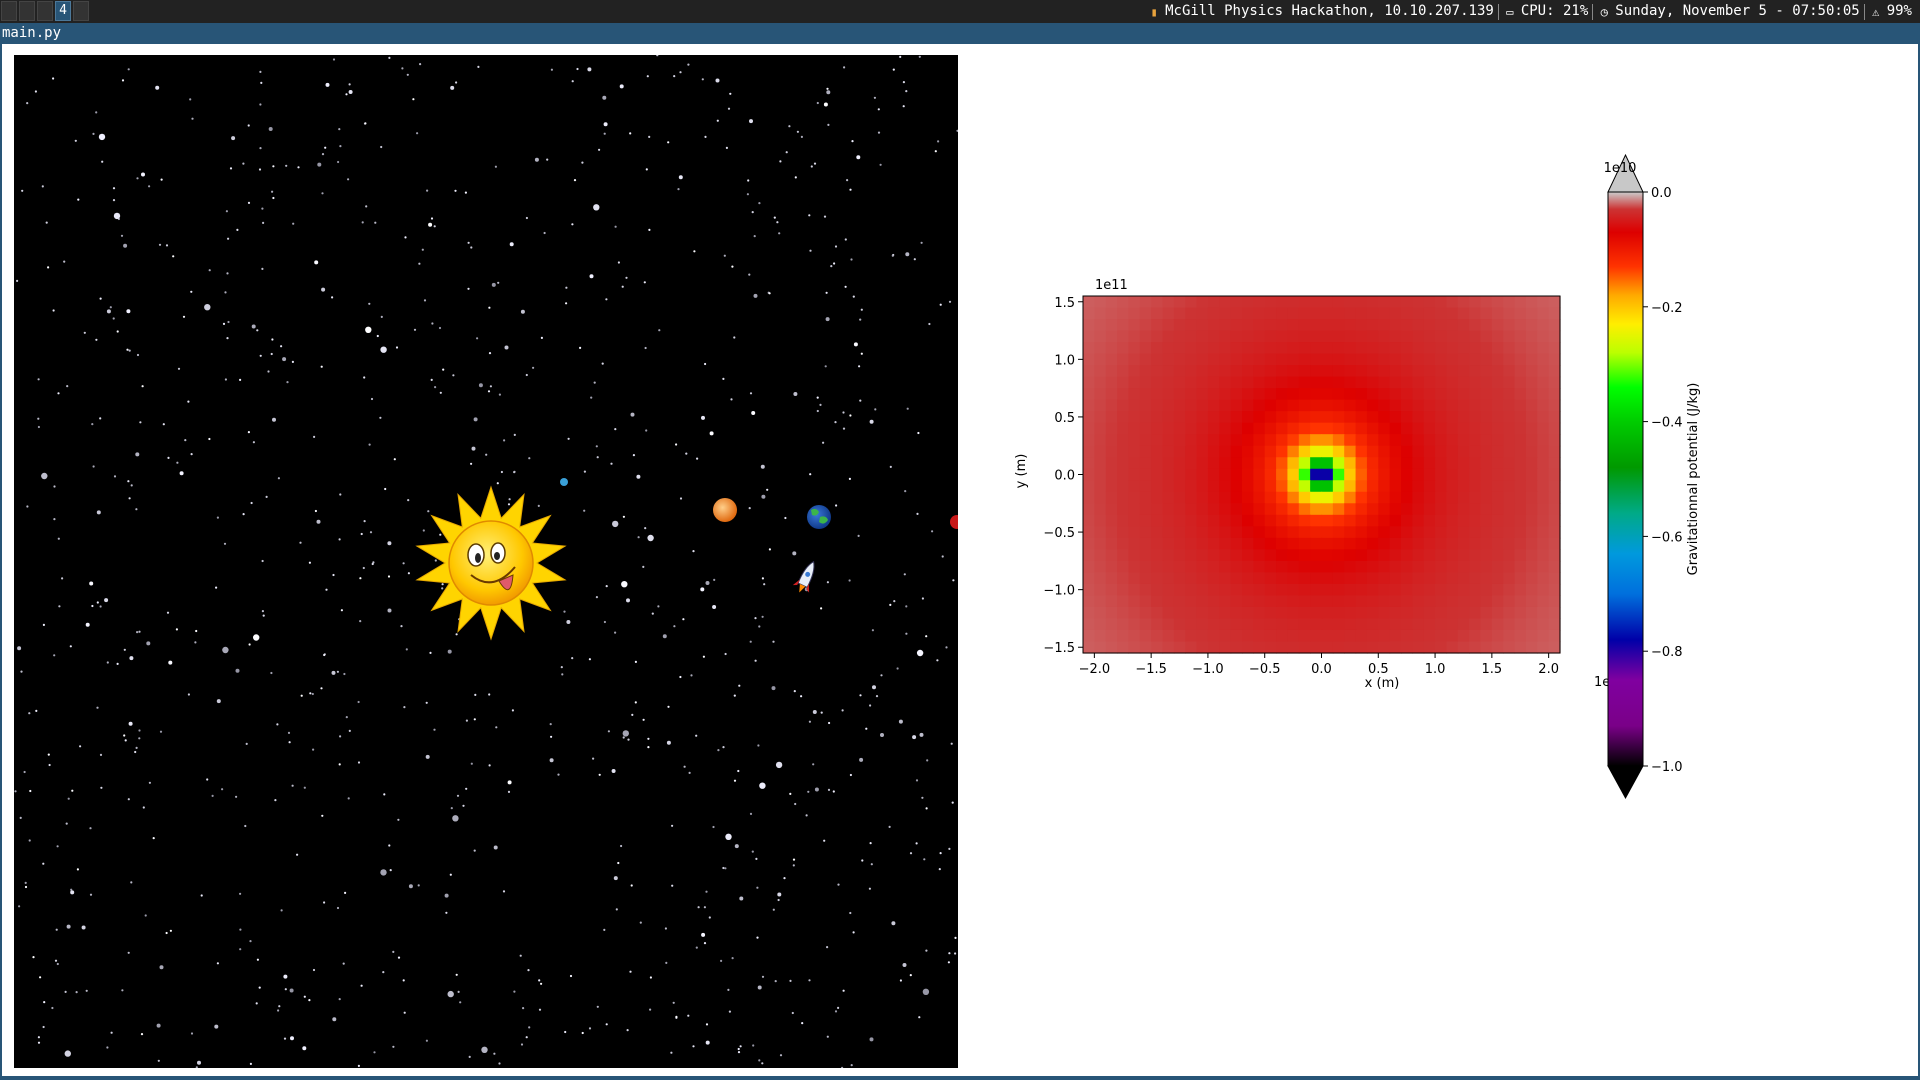 The height and width of the screenshot is (1080, 1920). I want to click on window-titlebar: main.py, so click(960, 33).